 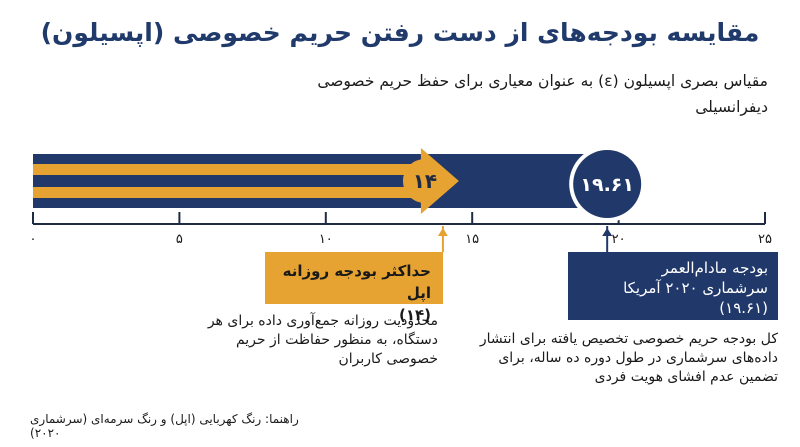 What do you see at coordinates (695, 288) in the screenshot?
I see `census-budget-line2: سرشماری ۲۰۲۰ آمریکا` at bounding box center [695, 288].